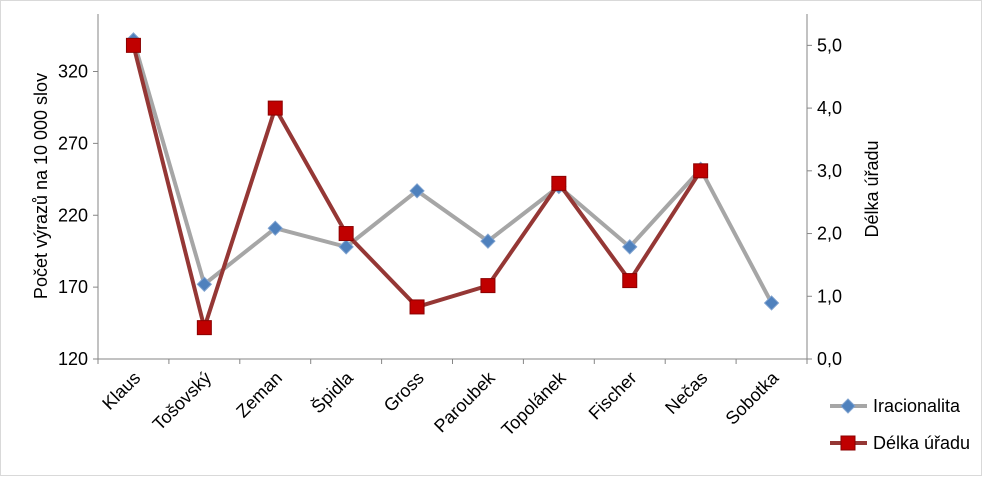 The image size is (982, 480). What do you see at coordinates (917, 406) in the screenshot?
I see `legend-label-0: Iracionalita` at bounding box center [917, 406].